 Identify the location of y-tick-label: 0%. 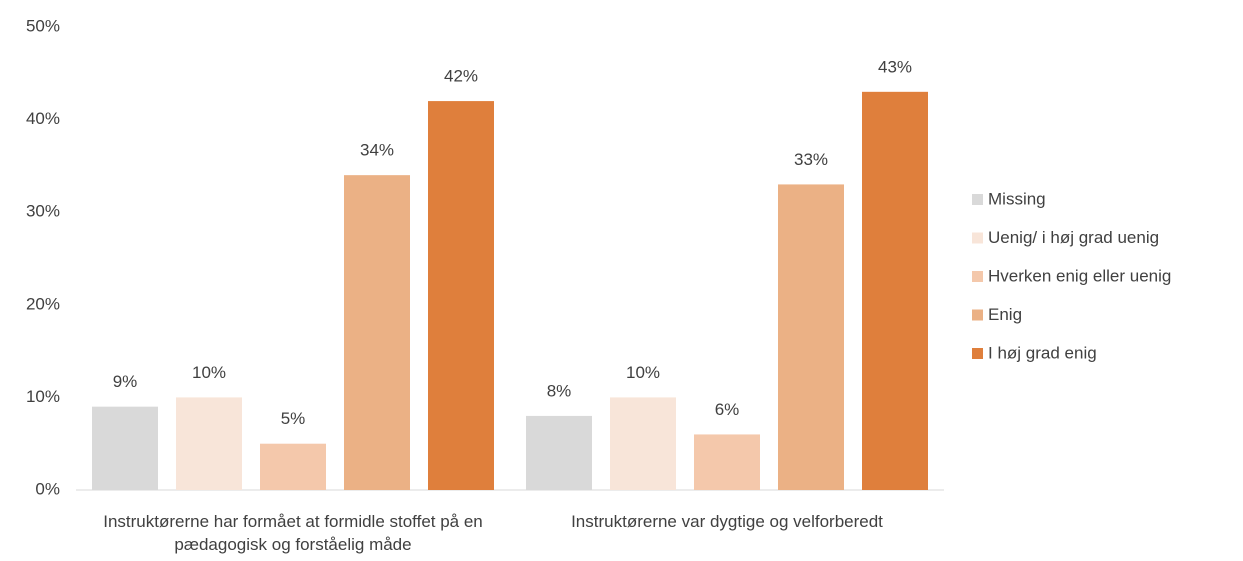
(47, 488).